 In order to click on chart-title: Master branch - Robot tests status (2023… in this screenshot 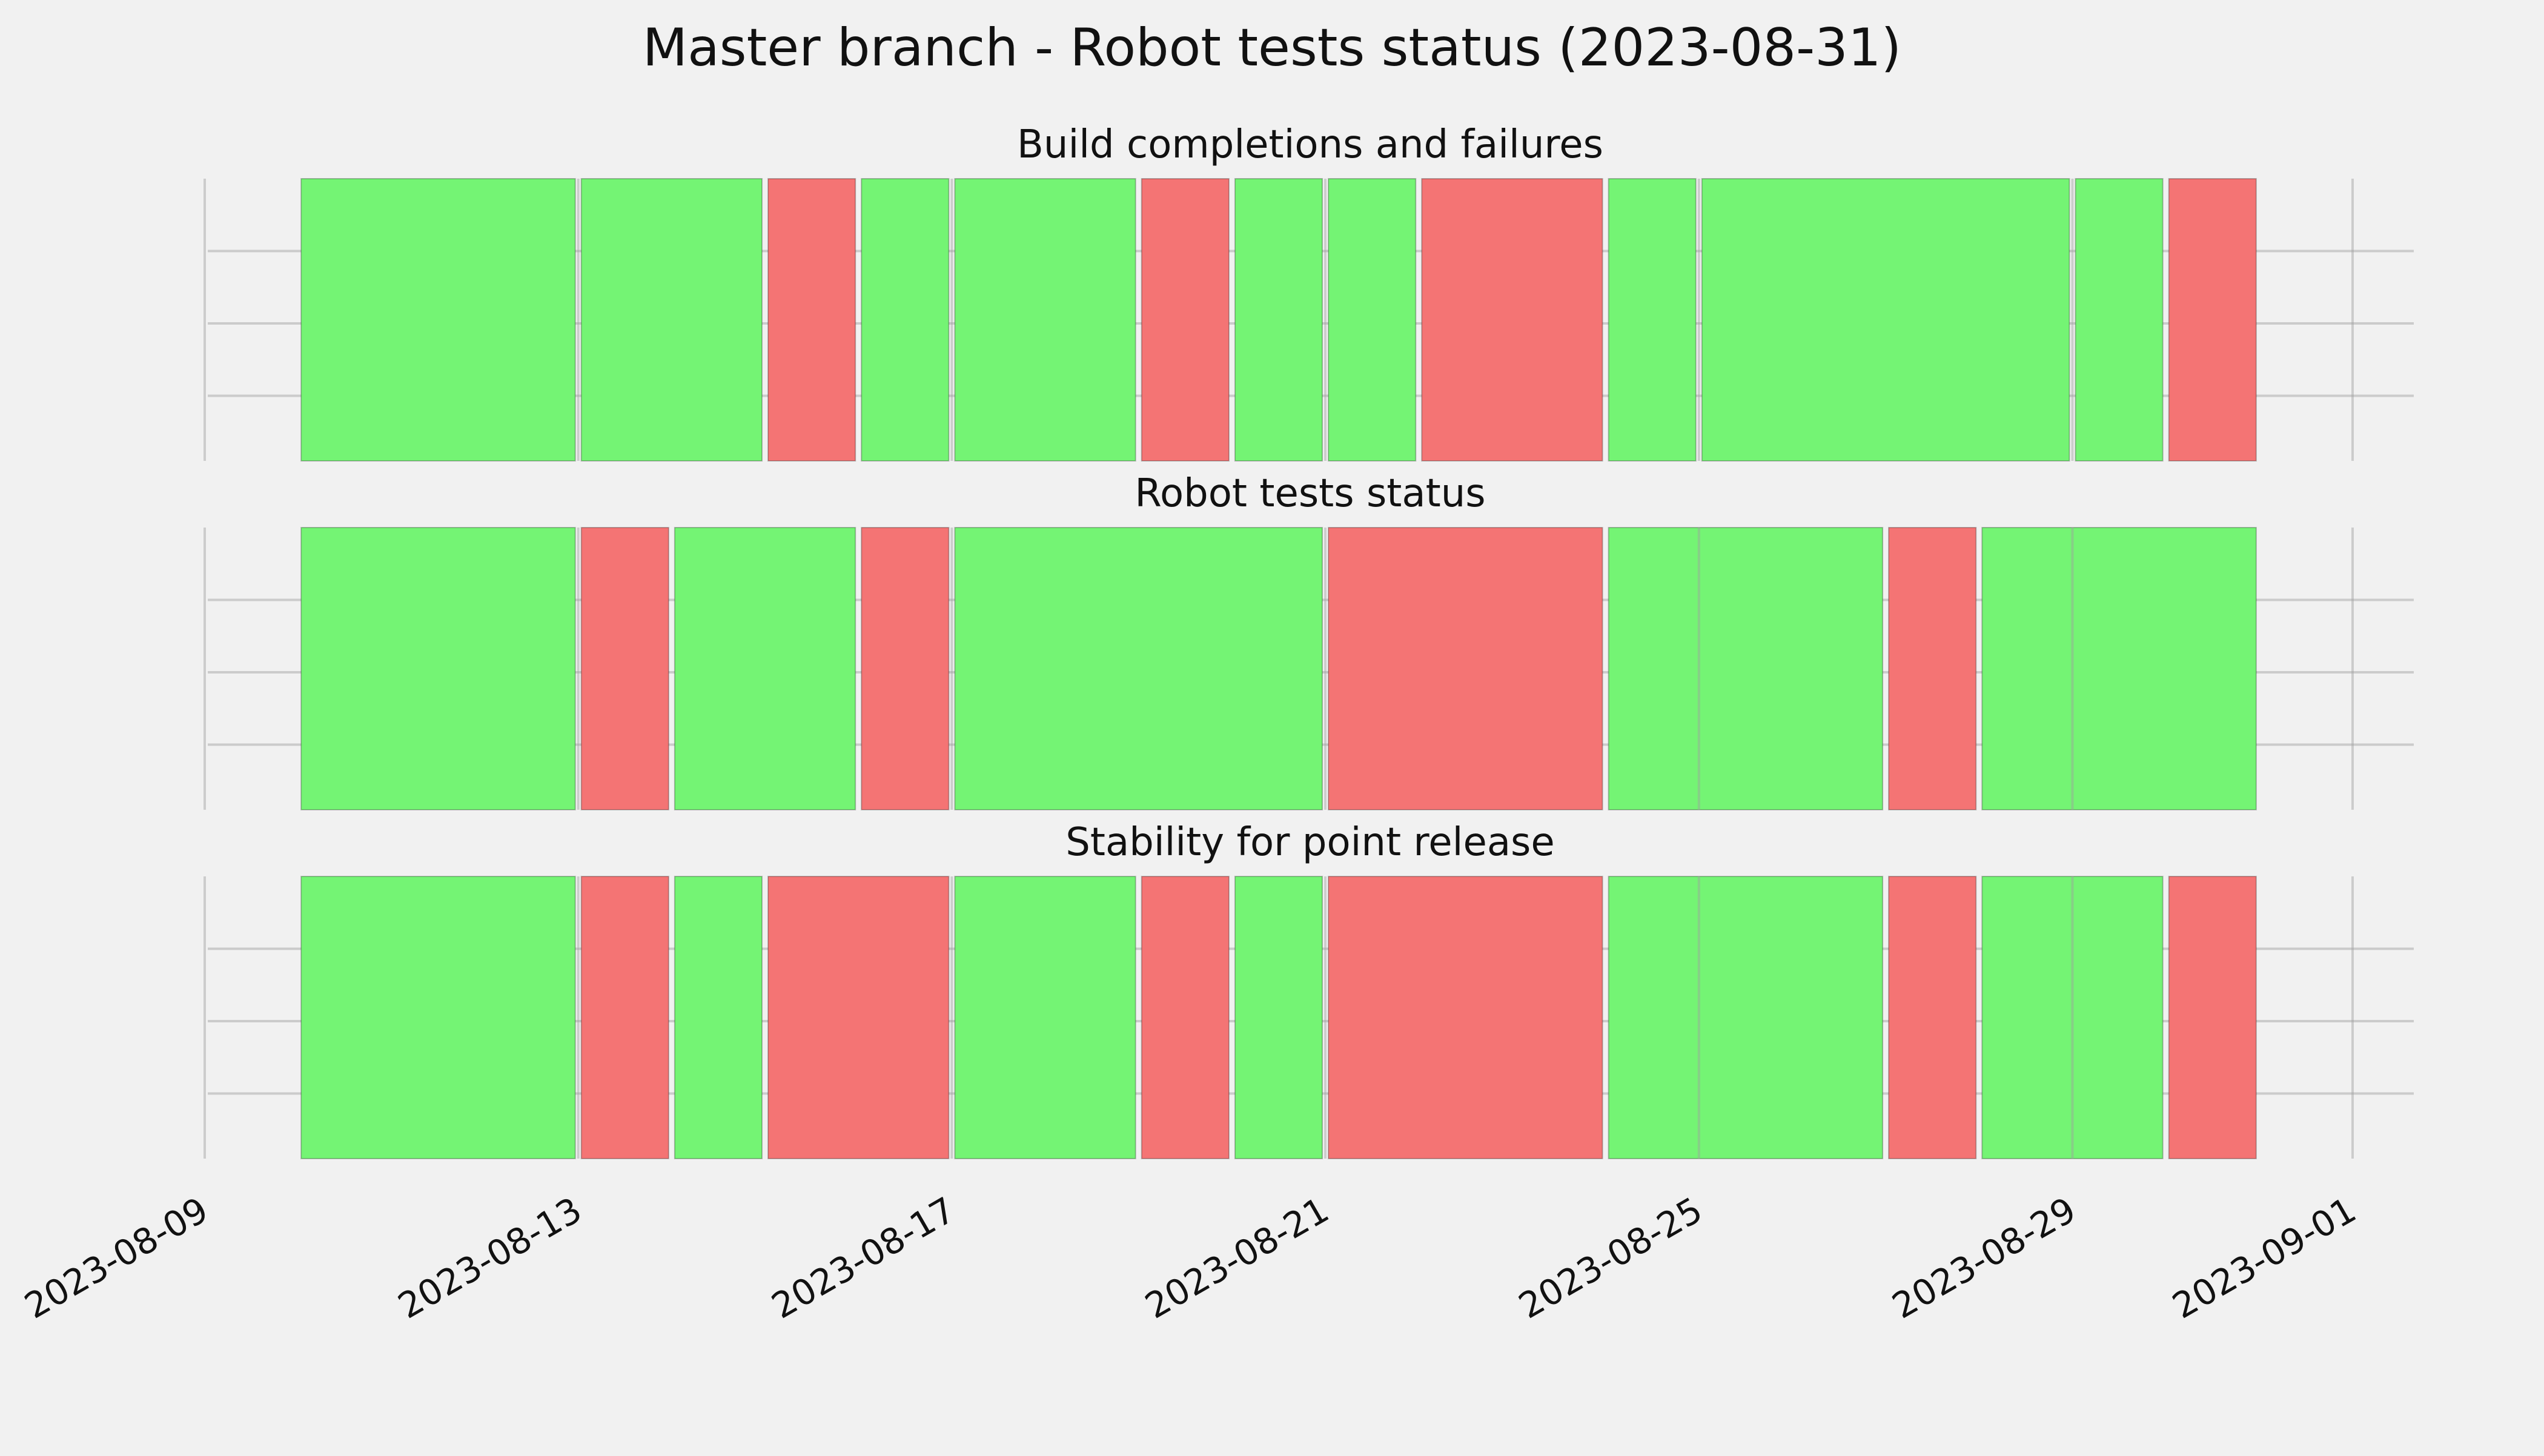, I will do `click(1272, 48)`.